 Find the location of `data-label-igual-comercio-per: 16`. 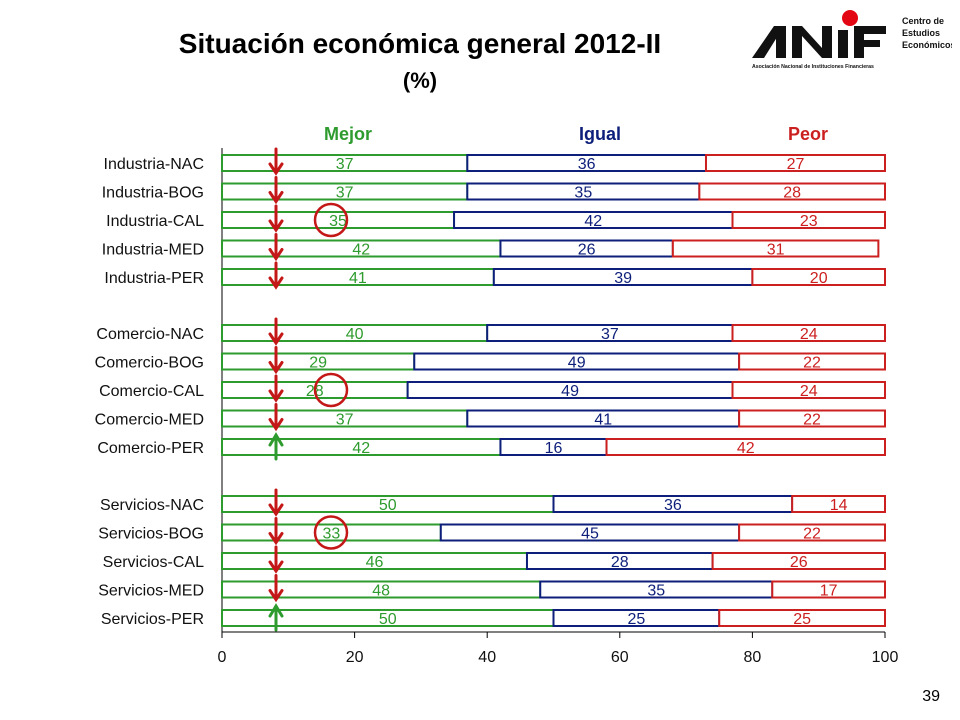

data-label-igual-comercio-per: 16 is located at coordinates (554, 448).